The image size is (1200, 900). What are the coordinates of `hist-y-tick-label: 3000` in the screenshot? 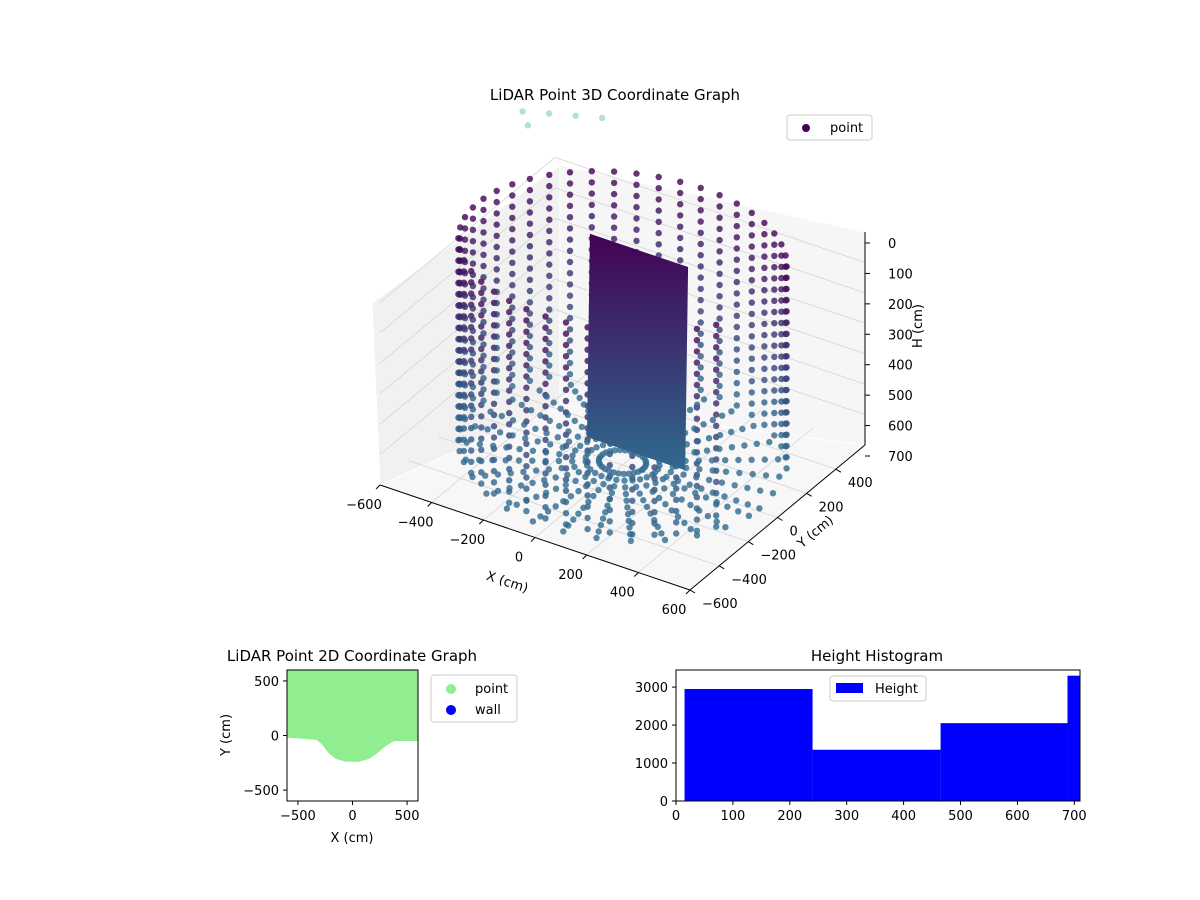 It's located at (651, 688).